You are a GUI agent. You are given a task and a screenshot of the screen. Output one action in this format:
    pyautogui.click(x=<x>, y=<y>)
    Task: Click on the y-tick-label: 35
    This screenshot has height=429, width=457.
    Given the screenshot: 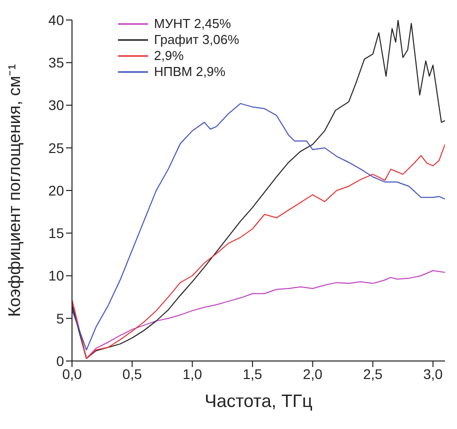 What is the action you would take?
    pyautogui.click(x=56, y=62)
    